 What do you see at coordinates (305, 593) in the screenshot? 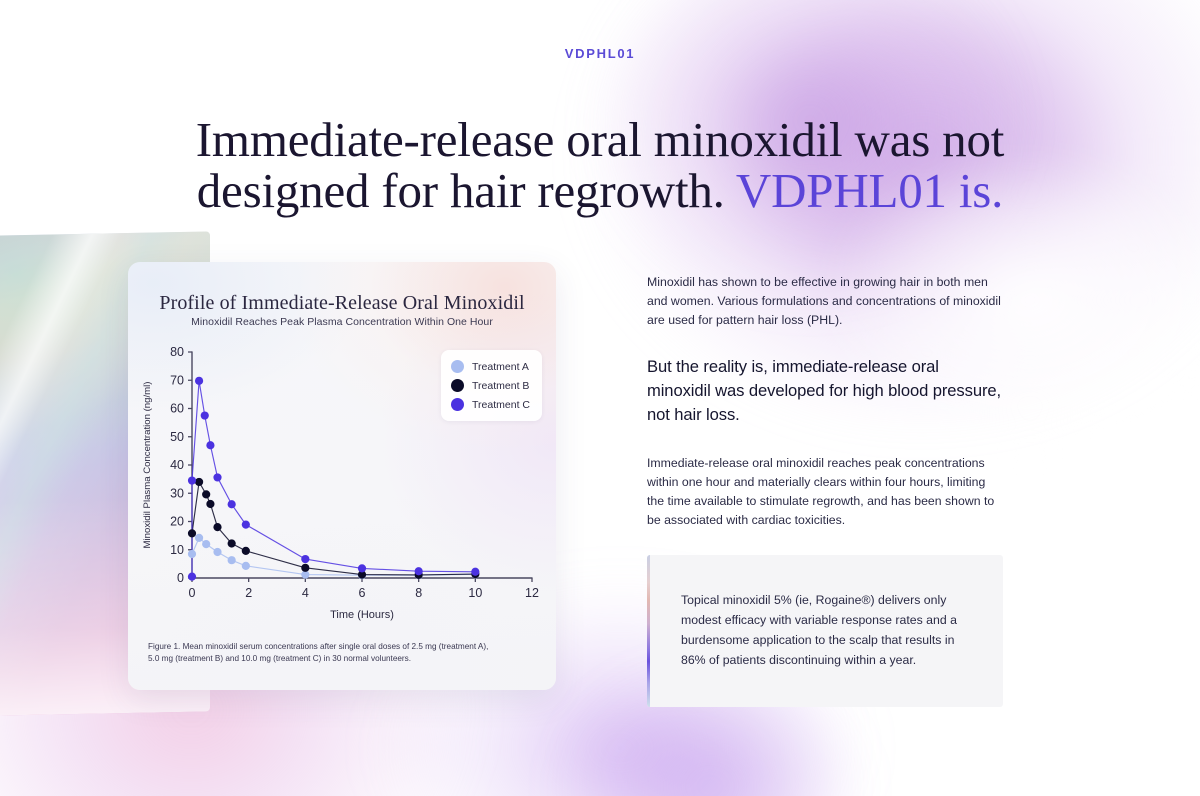
I see `svg-text: 4` at bounding box center [305, 593].